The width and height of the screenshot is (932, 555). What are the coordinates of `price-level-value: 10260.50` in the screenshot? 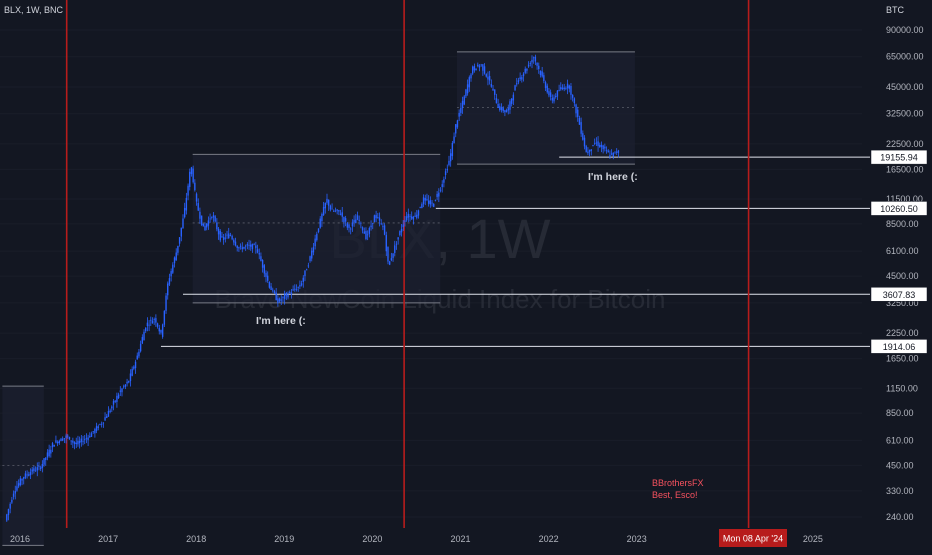 It's located at (899, 209).